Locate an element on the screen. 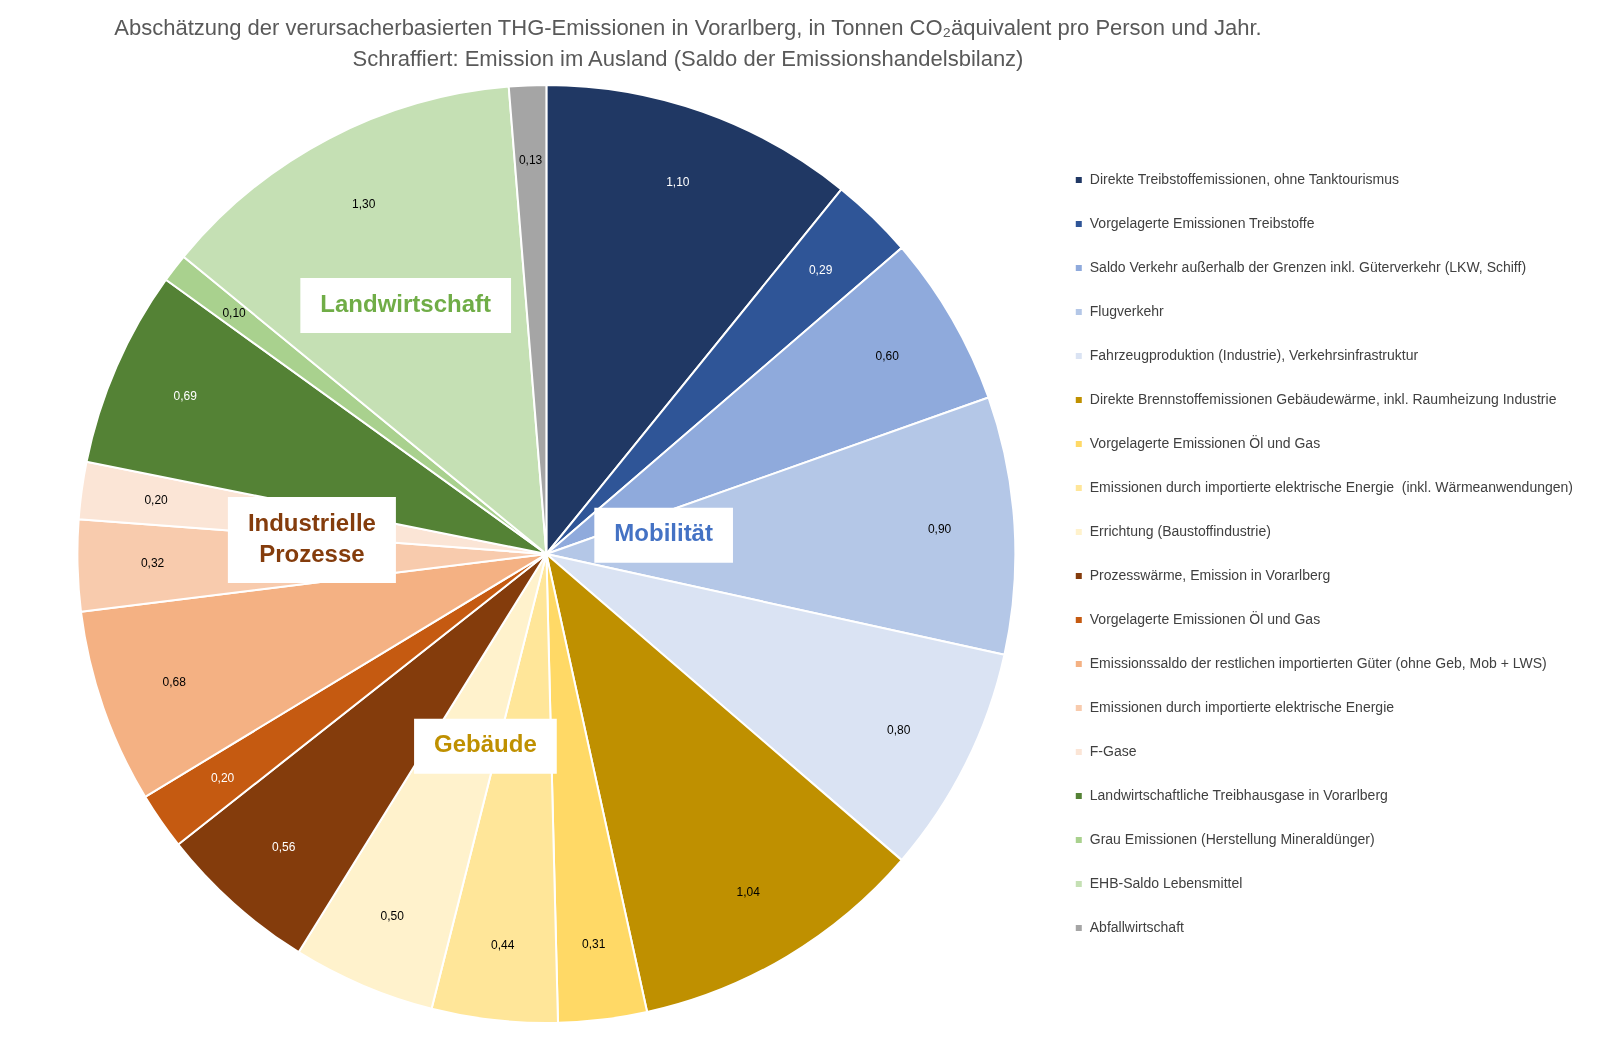 This screenshot has width=1598, height=1060. data-label: 1,30 is located at coordinates (363, 204).